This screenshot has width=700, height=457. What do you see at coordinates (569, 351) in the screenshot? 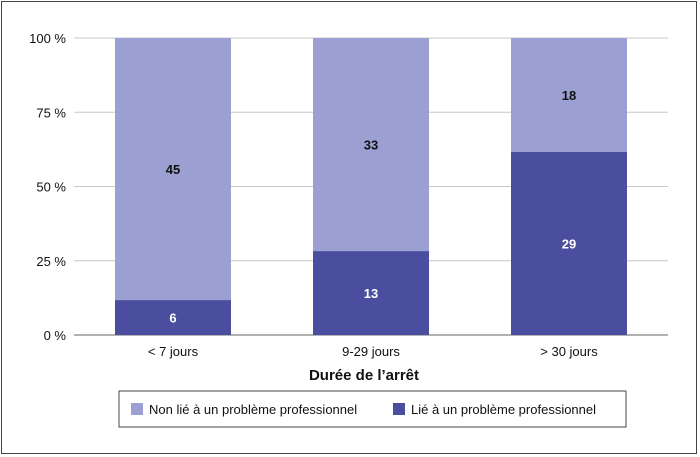
I see `x-tick-label: > 30 jours` at bounding box center [569, 351].